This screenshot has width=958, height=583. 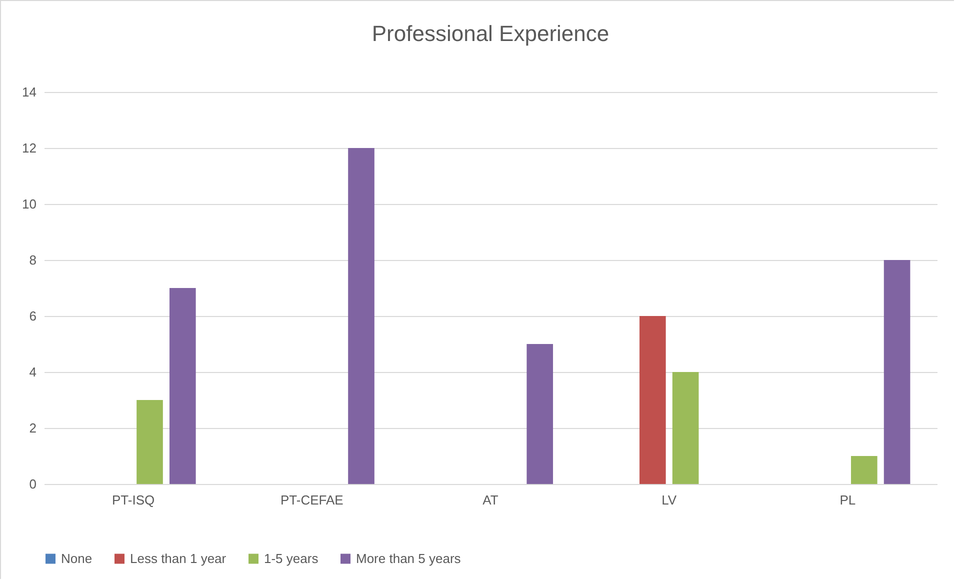 What do you see at coordinates (32, 372) in the screenshot?
I see `y-tick-label: 4` at bounding box center [32, 372].